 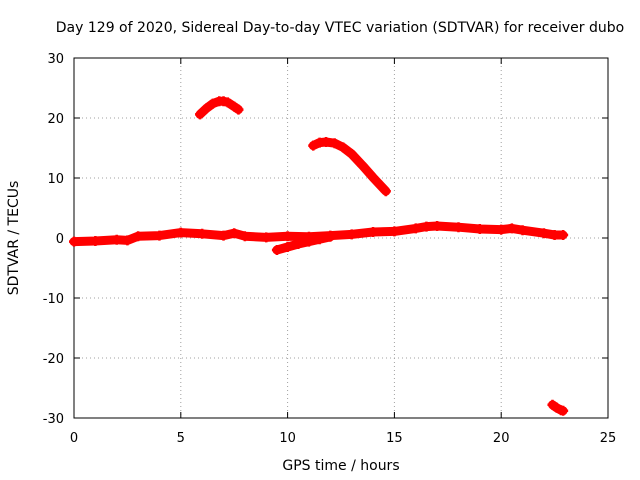 I want to click on series-band, so click(x=349, y=166).